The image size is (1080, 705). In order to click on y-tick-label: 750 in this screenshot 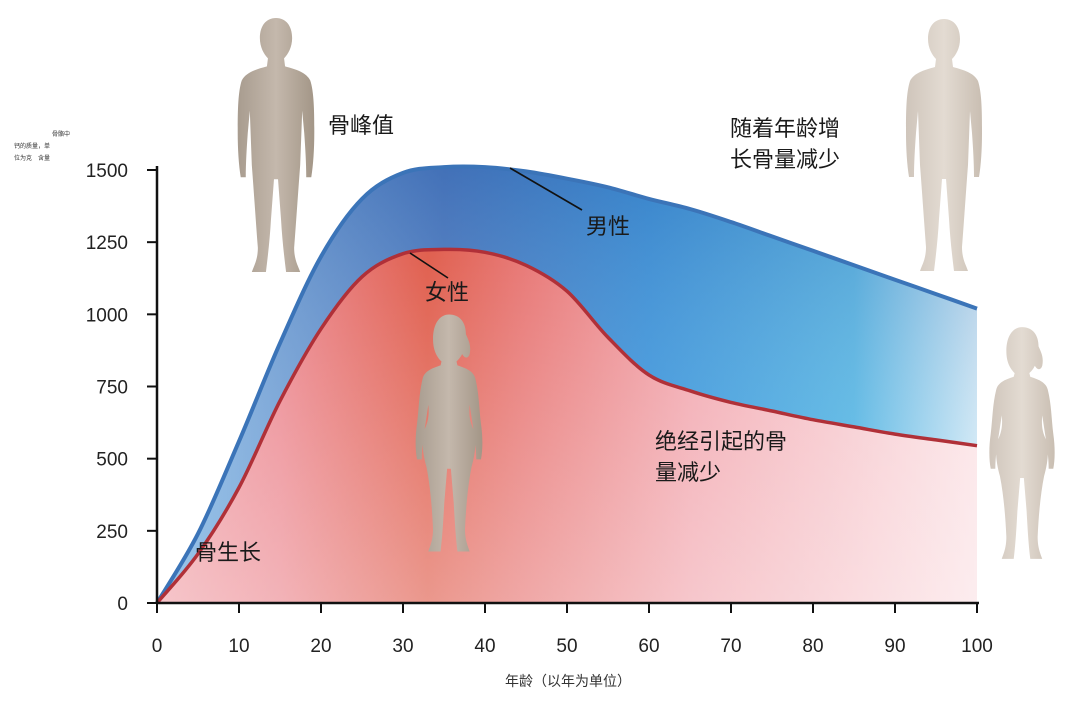, I will do `click(112, 388)`.